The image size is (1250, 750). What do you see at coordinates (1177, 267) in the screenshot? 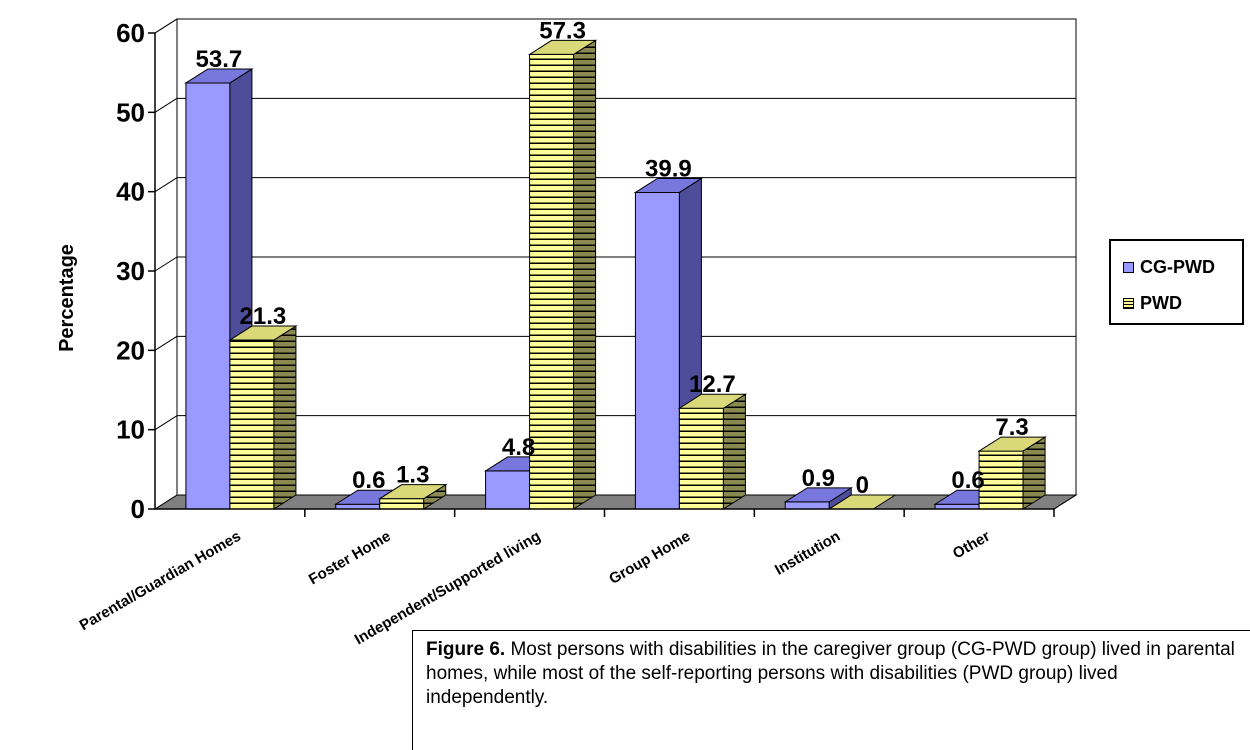
I see `legend-label-cg-pwd: CG-PWD` at bounding box center [1177, 267].